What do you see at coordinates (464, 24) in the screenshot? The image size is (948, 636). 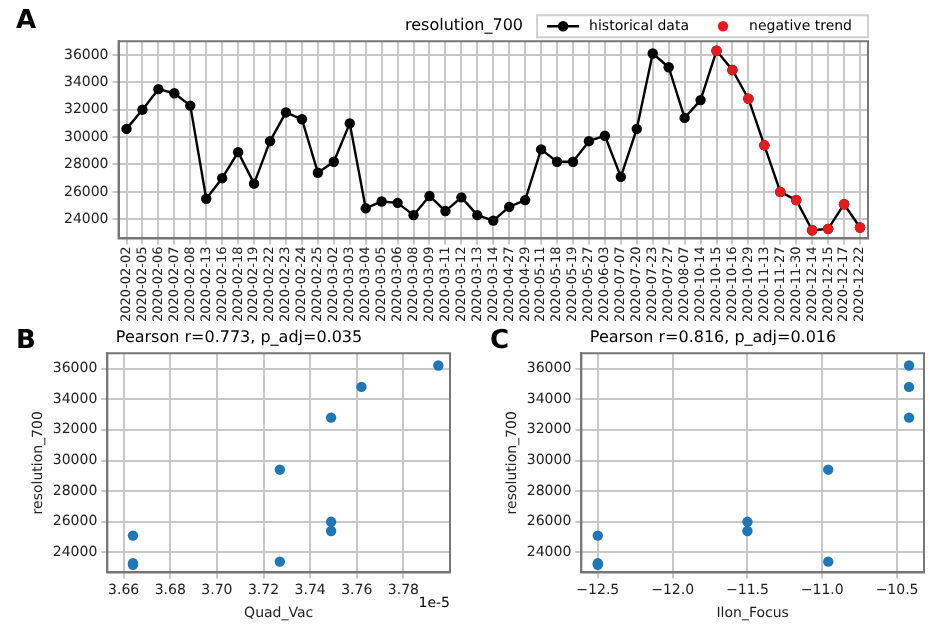 I see `chart-title: resolution_700` at bounding box center [464, 24].